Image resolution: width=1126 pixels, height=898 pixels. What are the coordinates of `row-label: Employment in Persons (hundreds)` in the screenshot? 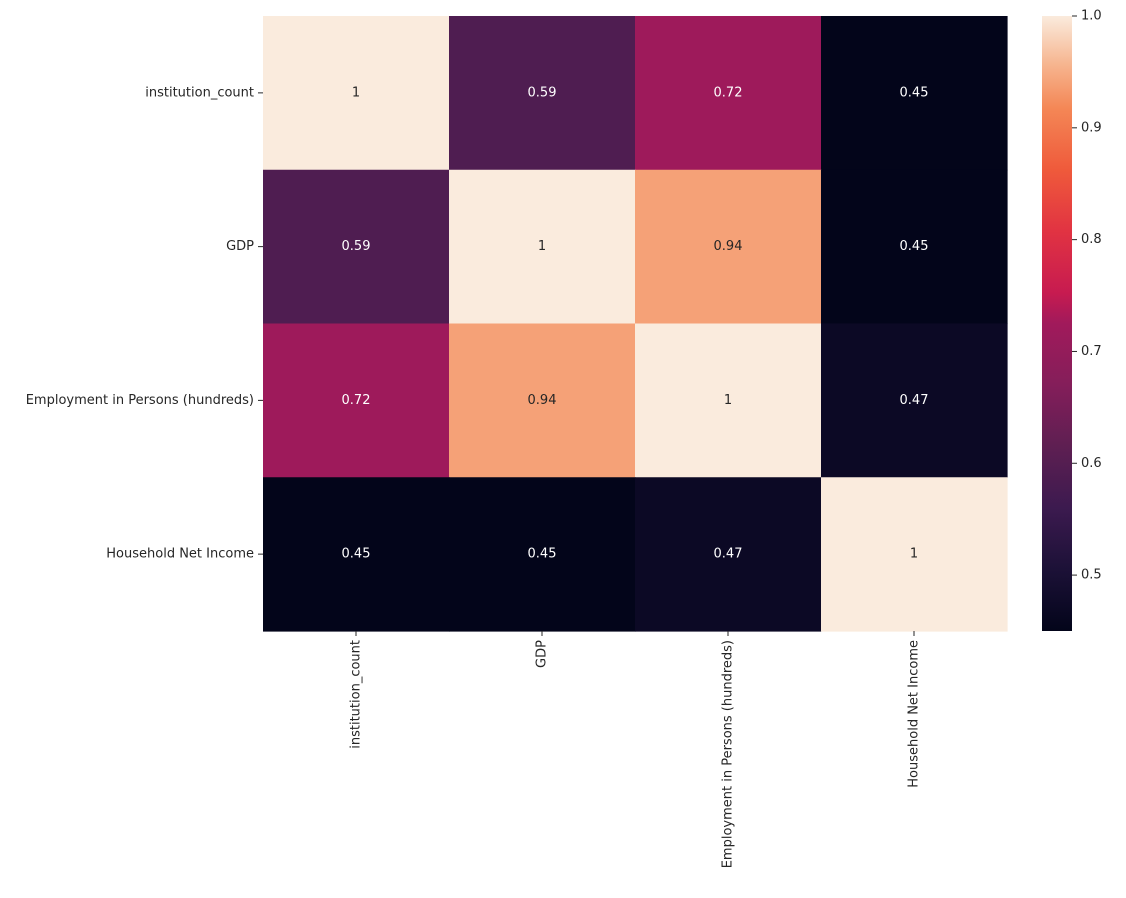 It's located at (140, 400).